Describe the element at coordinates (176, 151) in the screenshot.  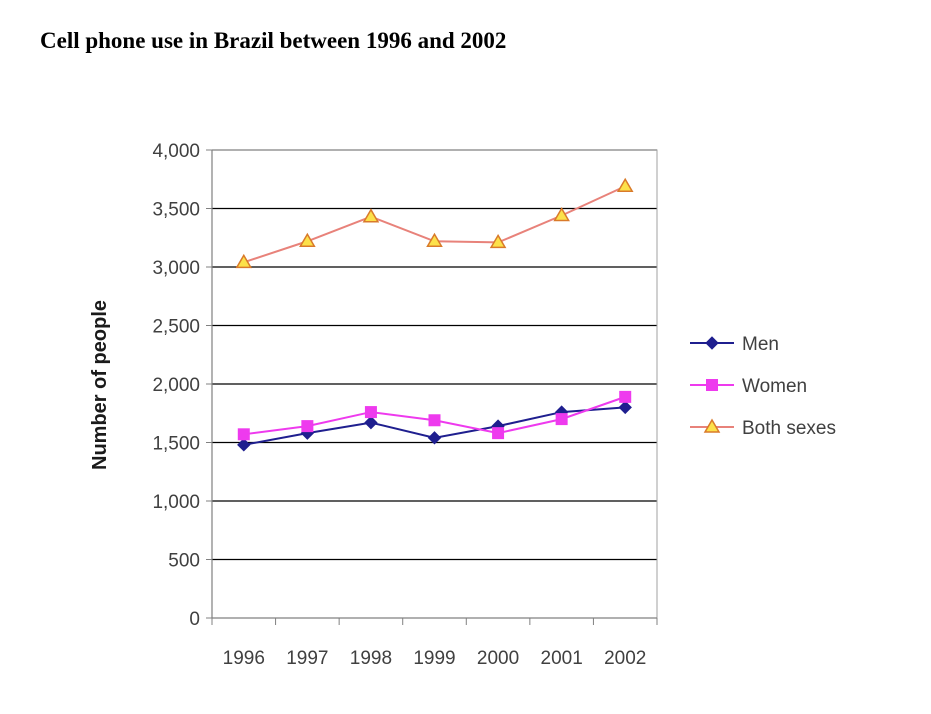
I see `y-tick-label: 4,000` at that location.